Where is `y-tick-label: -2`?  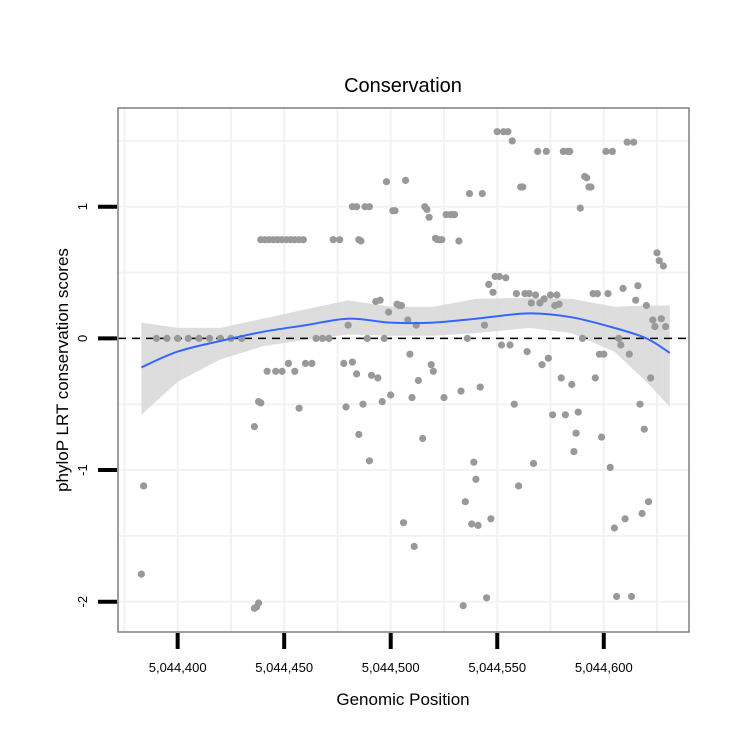 y-tick-label: -2 is located at coordinates (82, 602).